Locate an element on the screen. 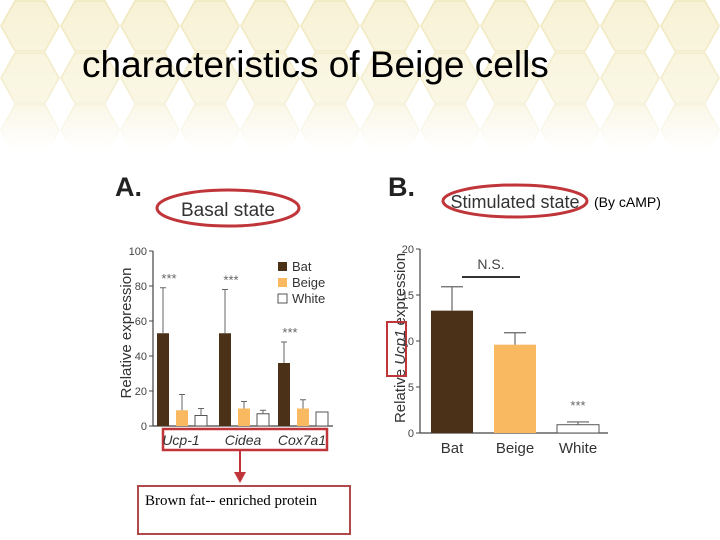 The height and width of the screenshot is (540, 720). note-box: Brown fat-- enriched protein is located at coordinates (244, 510).